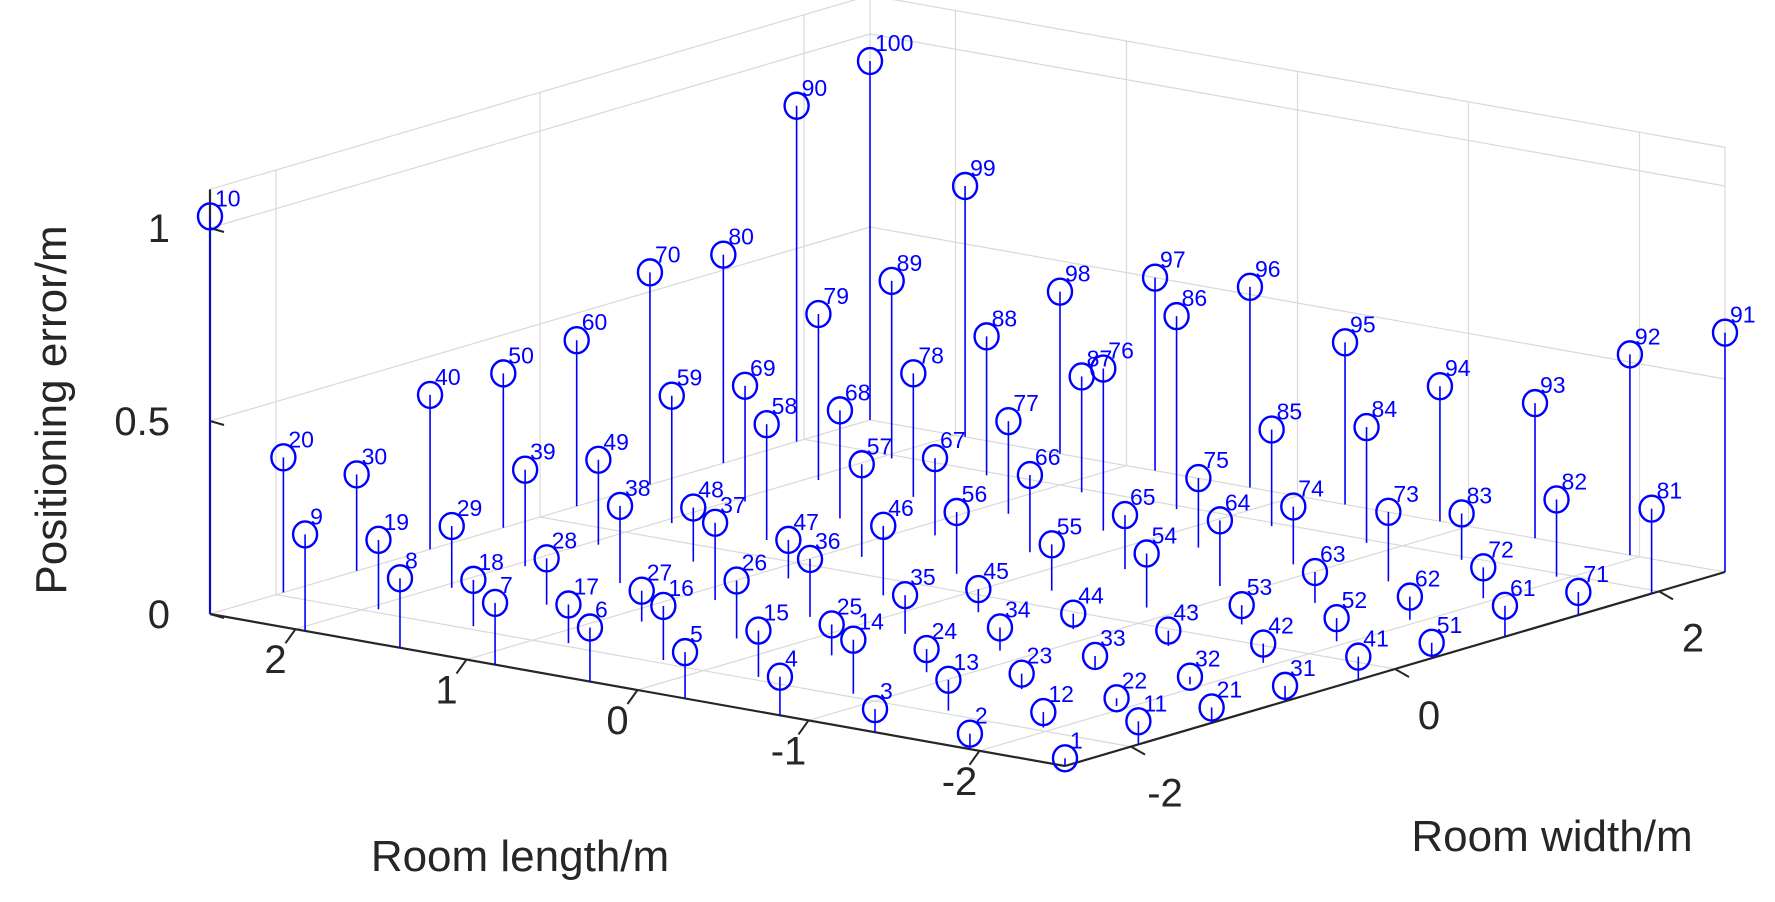  Describe the element at coordinates (217, 616) in the screenshot. I see `z-tick-mark` at that location.